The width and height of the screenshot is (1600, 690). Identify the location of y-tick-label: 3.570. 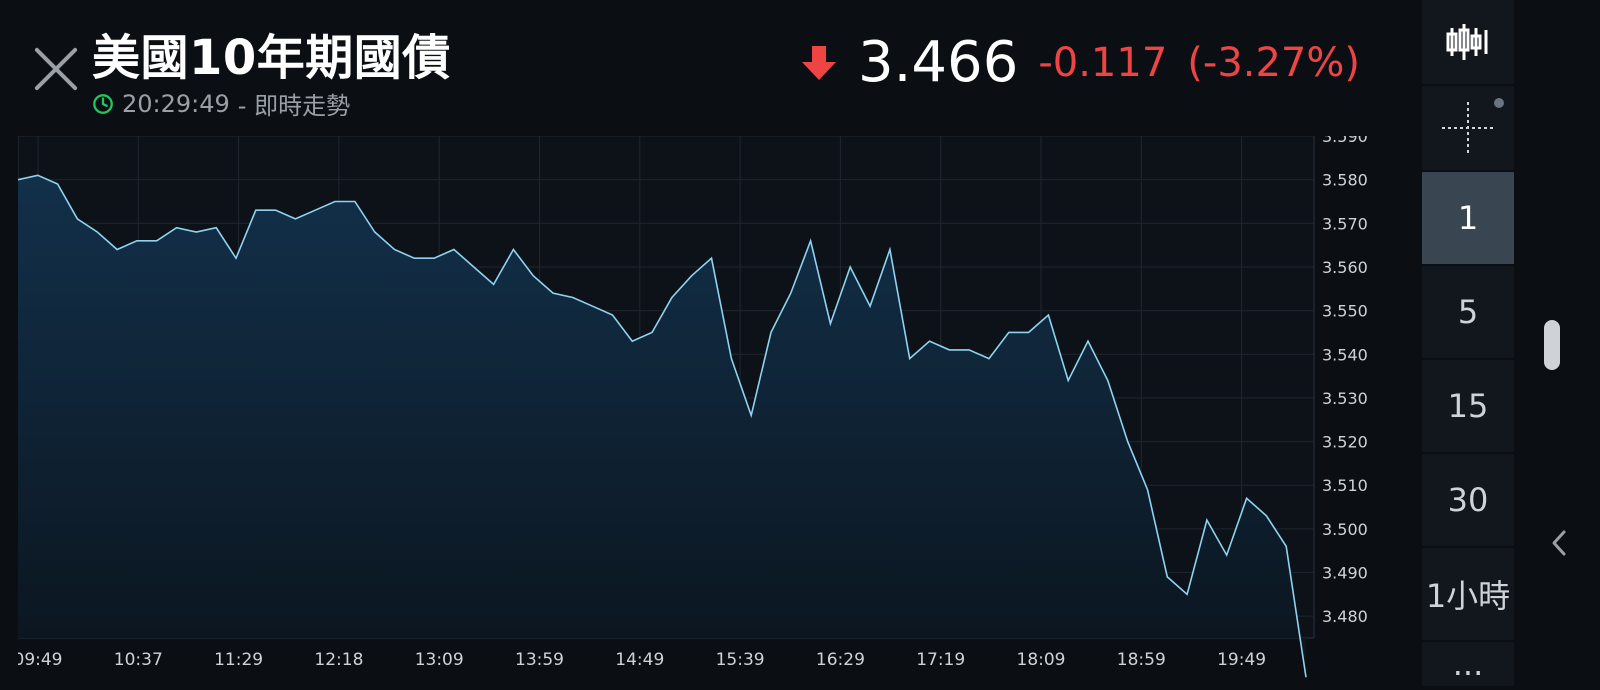
(1345, 223).